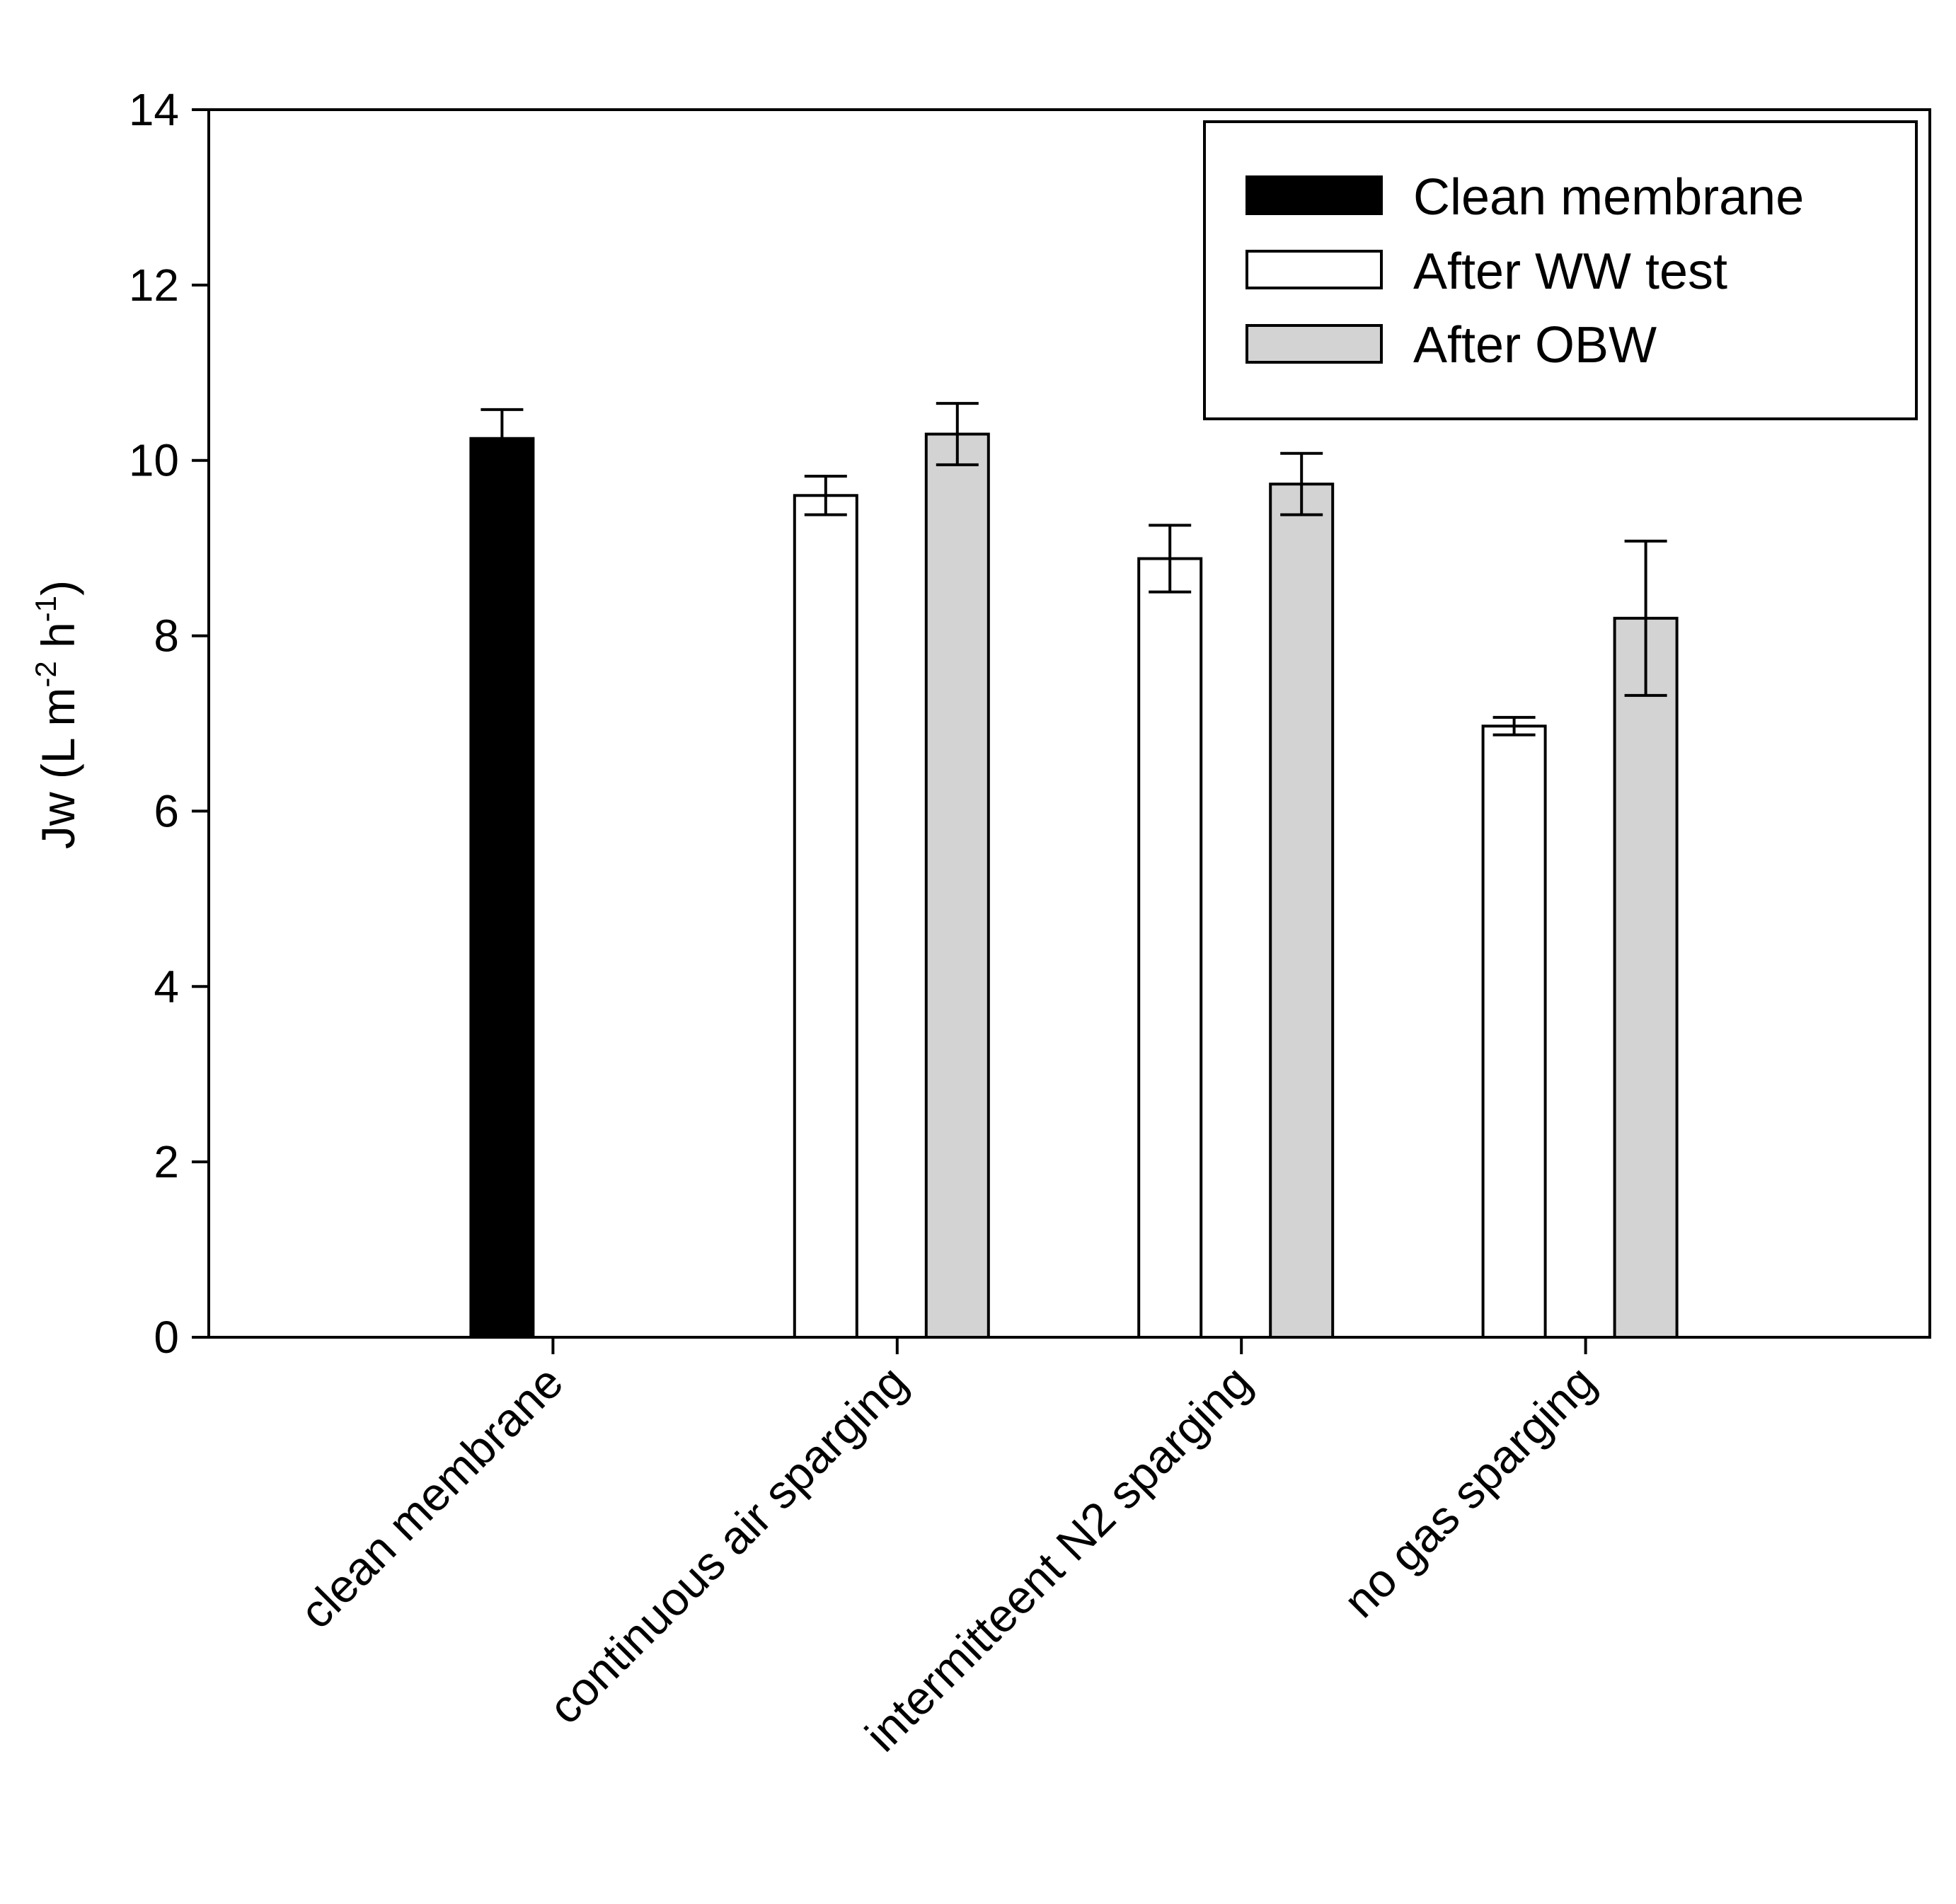 This screenshot has height=1904, width=1956. I want to click on legend-swatch-after-ww-test, so click(1314, 269).